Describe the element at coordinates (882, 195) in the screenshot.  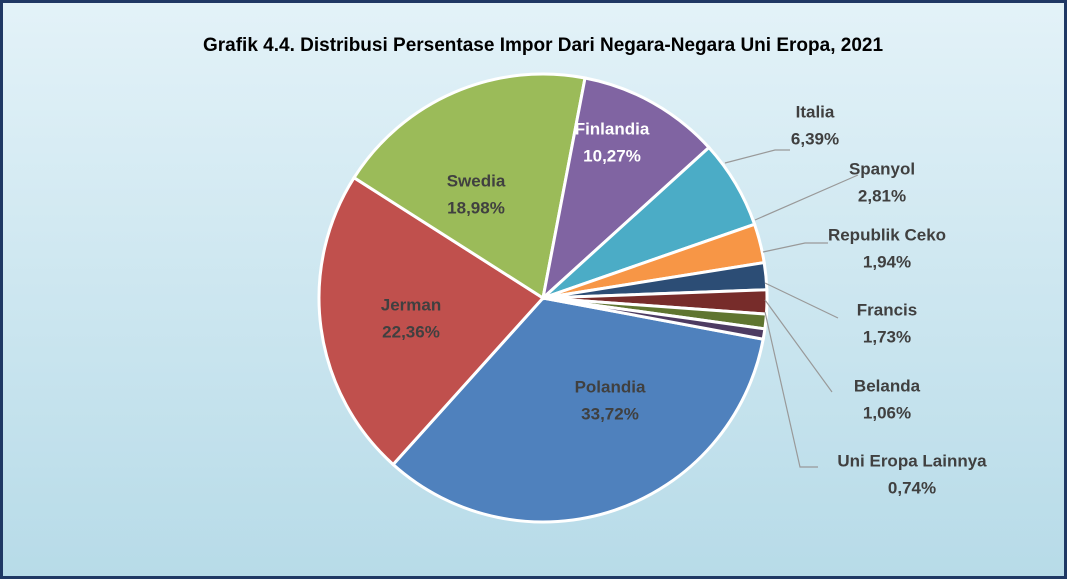
I see `slice-value-label: 2,81%` at that location.